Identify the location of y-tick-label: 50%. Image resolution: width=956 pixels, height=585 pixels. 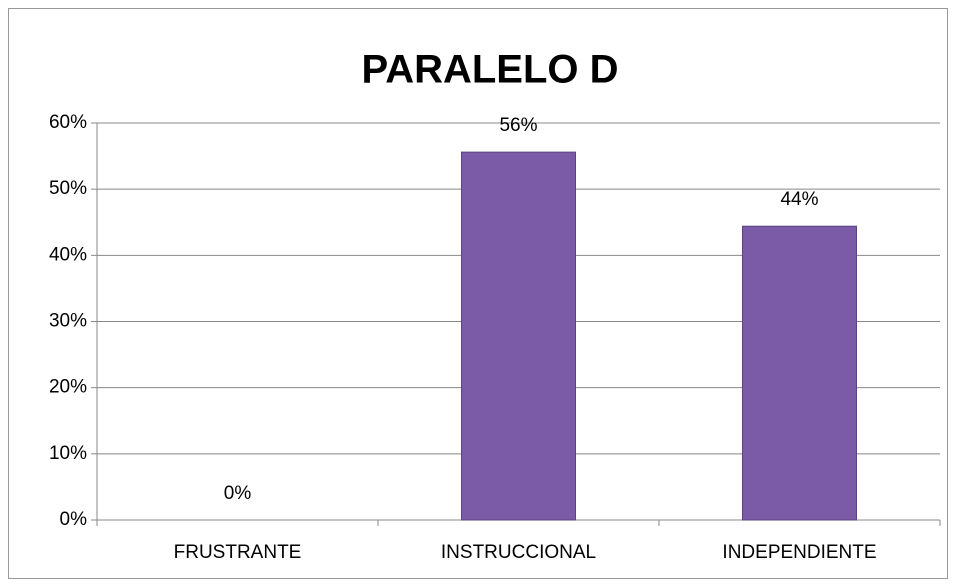
(68, 188).